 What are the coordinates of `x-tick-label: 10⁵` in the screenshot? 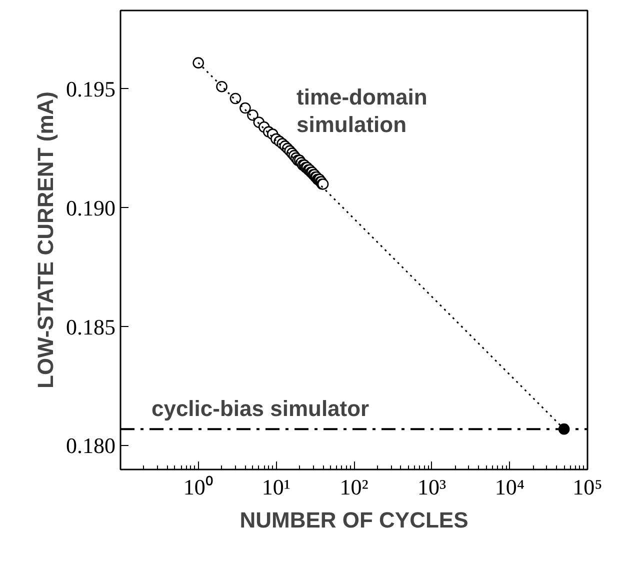 It's located at (587, 487).